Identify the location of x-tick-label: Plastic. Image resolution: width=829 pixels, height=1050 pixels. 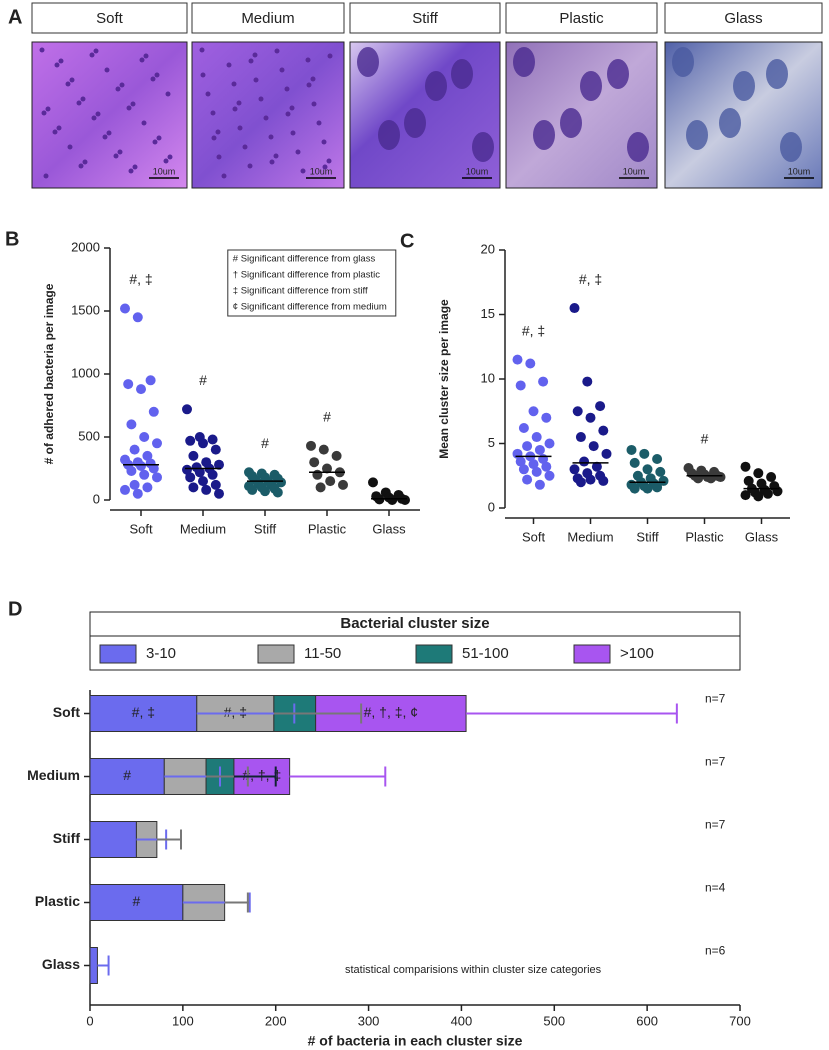
(327, 528).